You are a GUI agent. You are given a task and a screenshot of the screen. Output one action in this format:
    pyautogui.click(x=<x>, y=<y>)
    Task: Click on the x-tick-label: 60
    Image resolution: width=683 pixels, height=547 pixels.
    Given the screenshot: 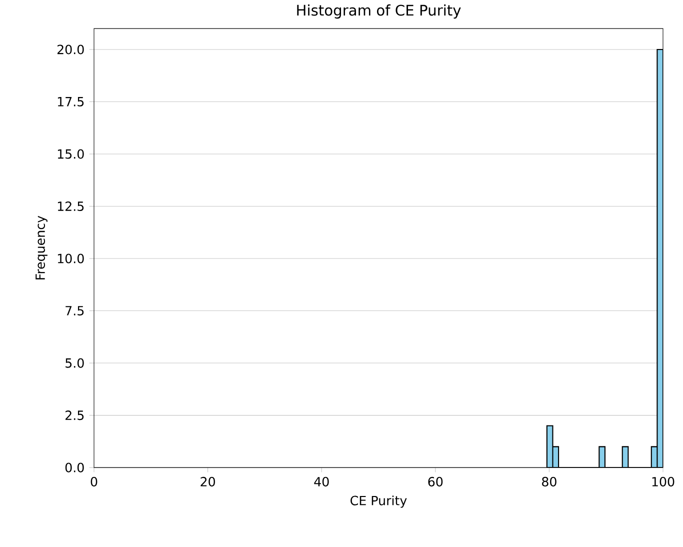 What is the action you would take?
    pyautogui.click(x=435, y=482)
    